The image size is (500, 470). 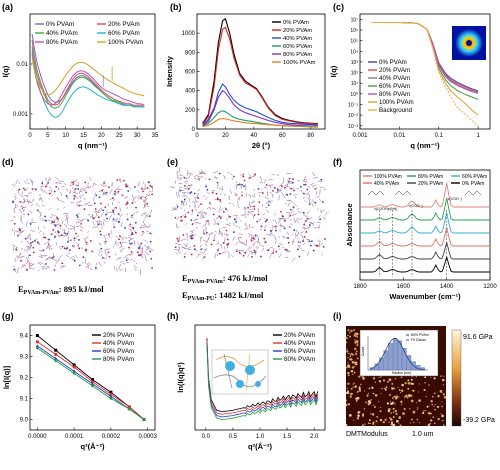 I want to click on y-tick-label: 10⁻³, so click(x=353, y=127).